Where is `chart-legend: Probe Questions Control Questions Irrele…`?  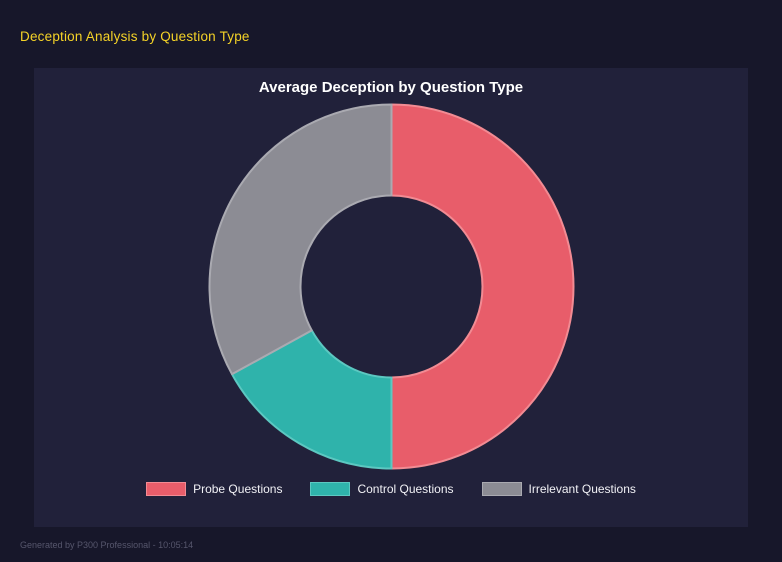 chart-legend: Probe Questions Control Questions Irrele… is located at coordinates (391, 489).